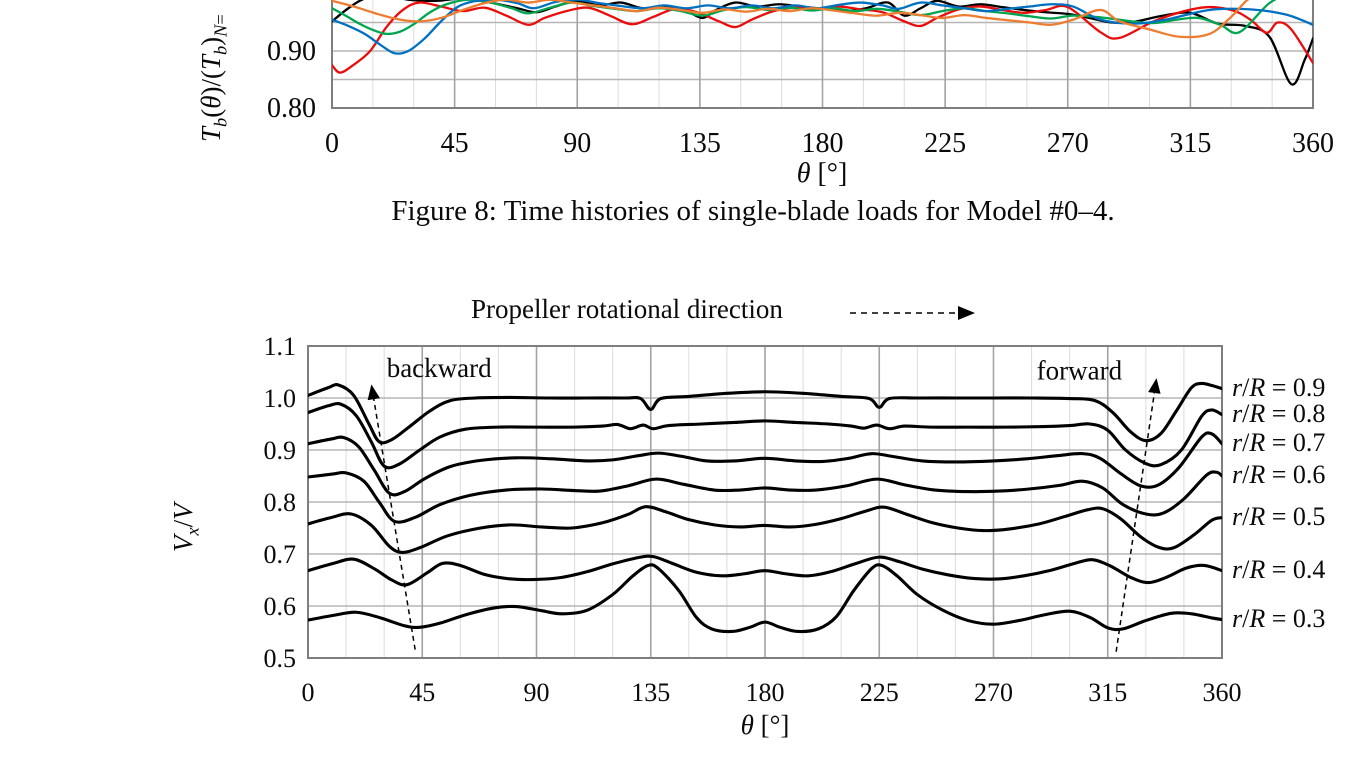 This screenshot has width=1356, height=757. What do you see at coordinates (280, 450) in the screenshot?
I see `y-tick-label: 0.9` at bounding box center [280, 450].